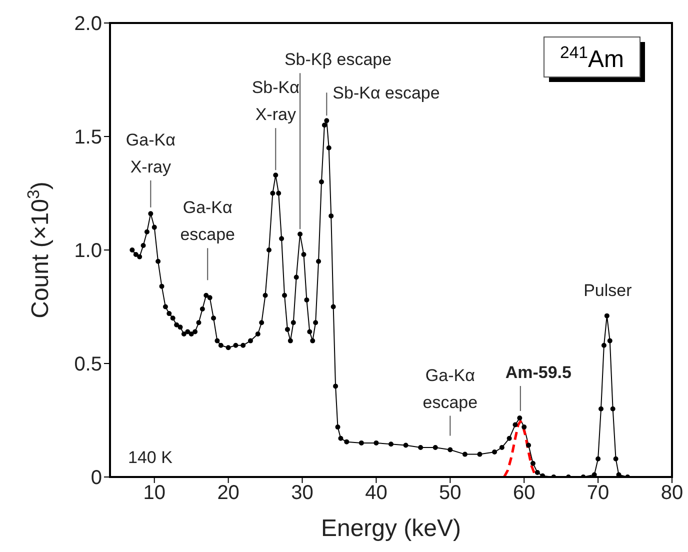 The width and height of the screenshot is (688, 552). What do you see at coordinates (592, 57) in the screenshot?
I see `annotation: $^{241}$Am` at bounding box center [592, 57].